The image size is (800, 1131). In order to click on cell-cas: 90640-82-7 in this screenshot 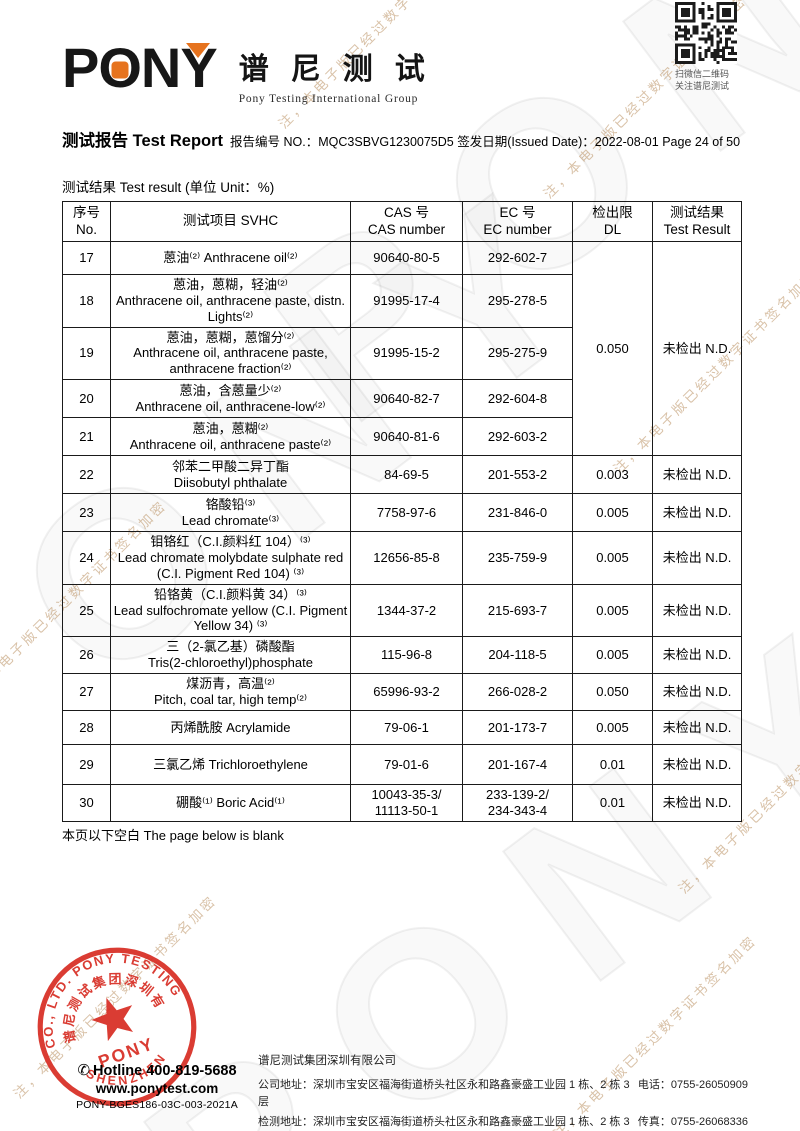, I will do `click(406, 399)`.